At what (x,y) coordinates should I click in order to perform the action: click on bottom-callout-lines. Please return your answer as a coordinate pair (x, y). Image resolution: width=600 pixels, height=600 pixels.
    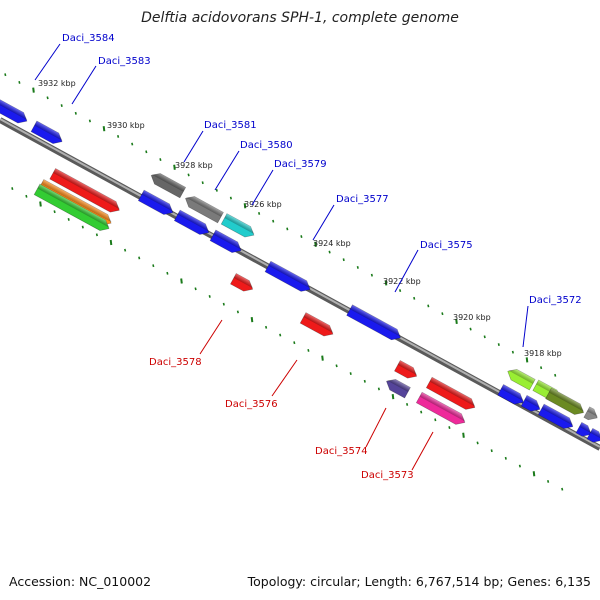
    Looking at the image, I should click on (316, 395).